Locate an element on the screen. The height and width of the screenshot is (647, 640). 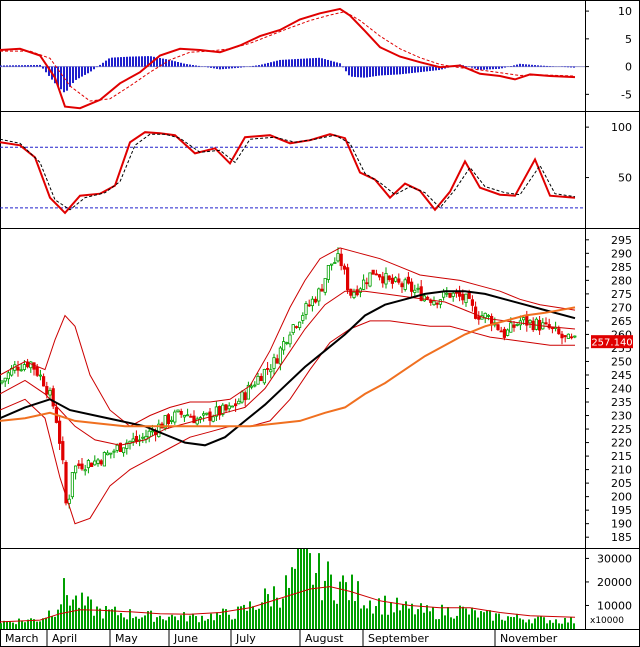
volume-unit-label: x10000 is located at coordinates (607, 621).